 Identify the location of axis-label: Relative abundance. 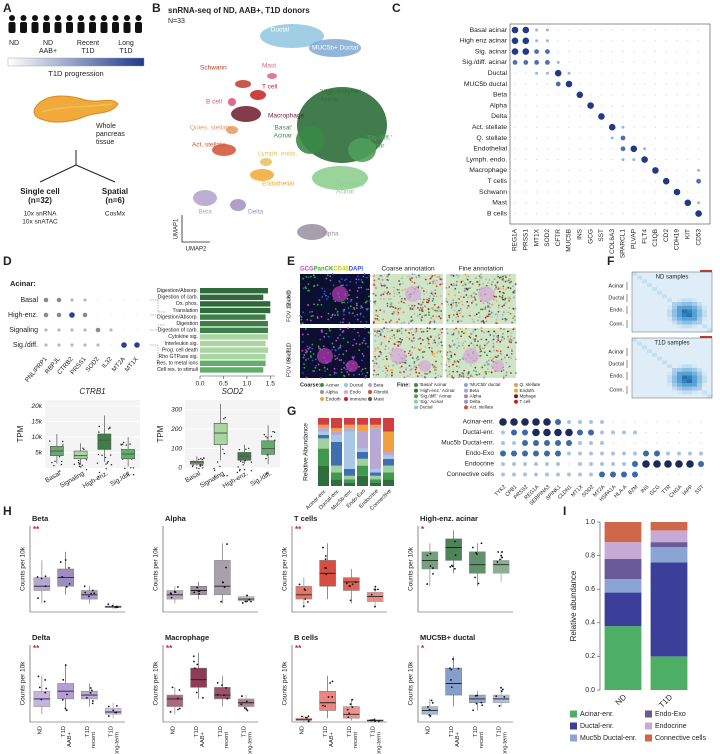
(573, 605).